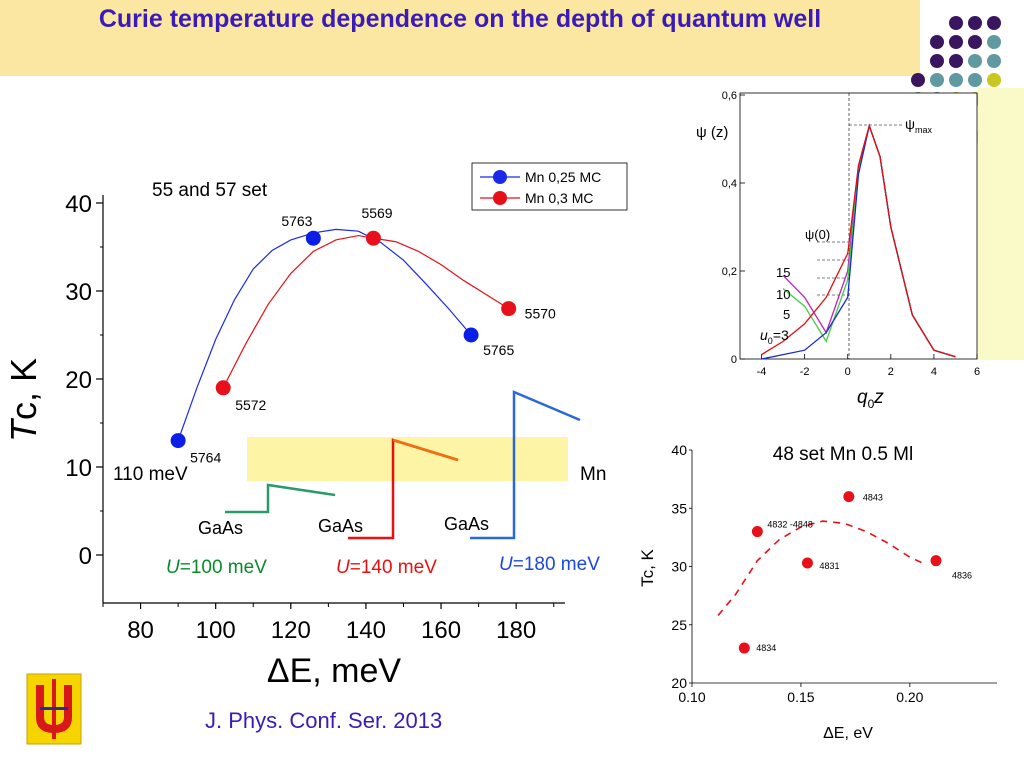  I want to click on small-point-label: 4832 -4848, so click(790, 525).